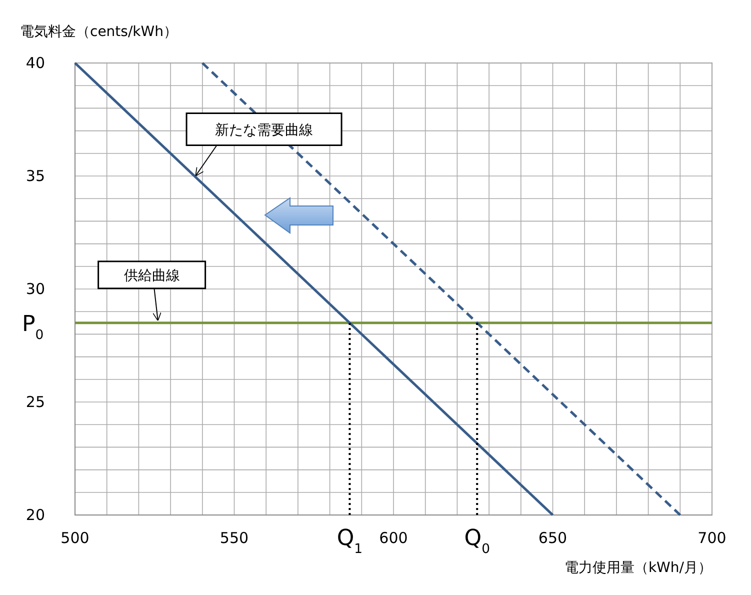 This screenshot has height=595, width=751. I want to click on ref-line-label: P$_{0}$, so click(33, 327).